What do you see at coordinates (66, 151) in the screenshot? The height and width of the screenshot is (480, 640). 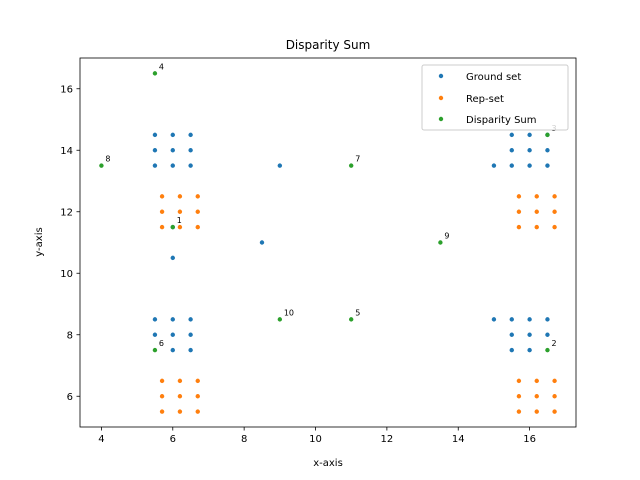 I see `y-tick-label: 14` at bounding box center [66, 151].